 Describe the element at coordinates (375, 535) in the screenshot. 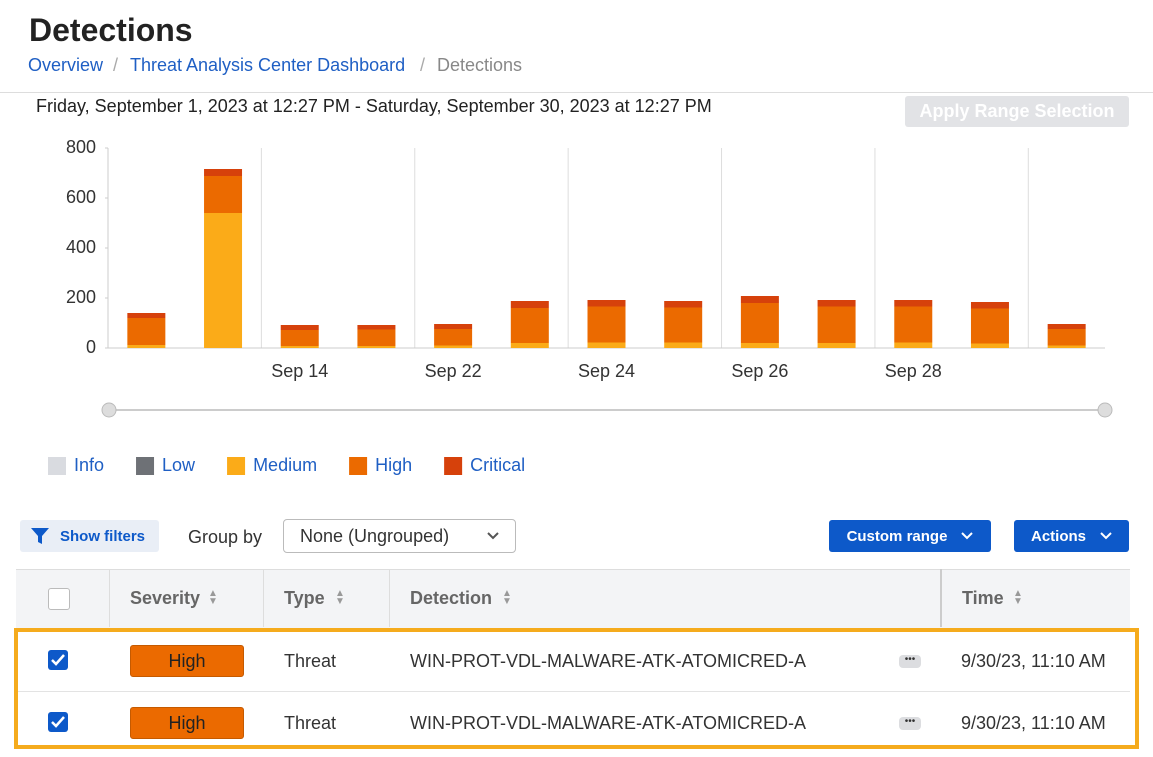

I see `select-value: None (Ungrouped)` at that location.